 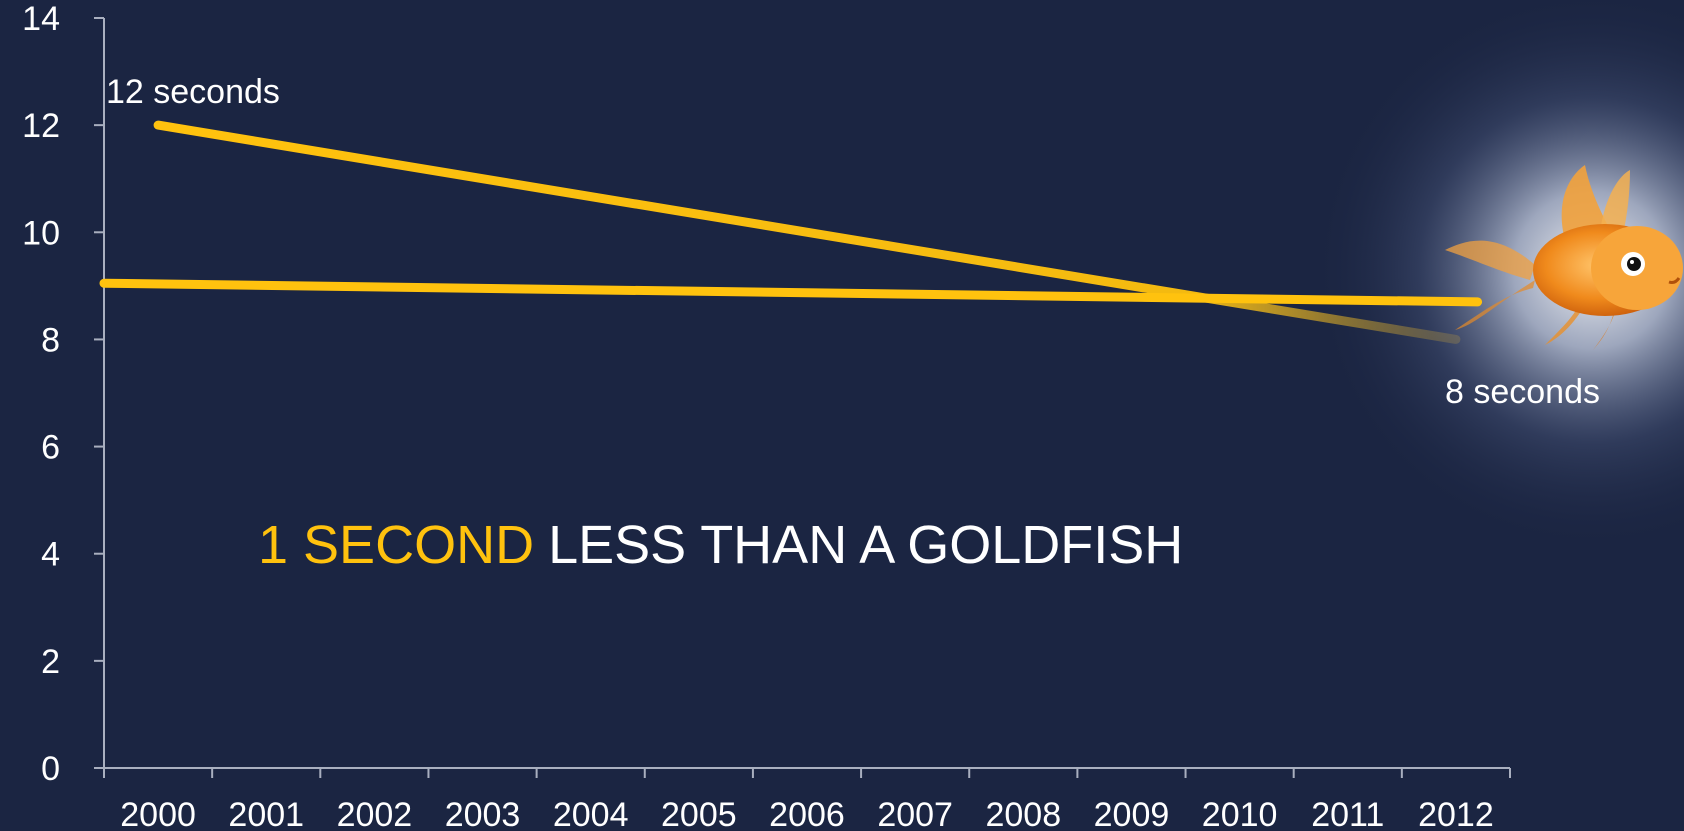 I want to click on y-tick-label: 10, so click(x=41, y=233).